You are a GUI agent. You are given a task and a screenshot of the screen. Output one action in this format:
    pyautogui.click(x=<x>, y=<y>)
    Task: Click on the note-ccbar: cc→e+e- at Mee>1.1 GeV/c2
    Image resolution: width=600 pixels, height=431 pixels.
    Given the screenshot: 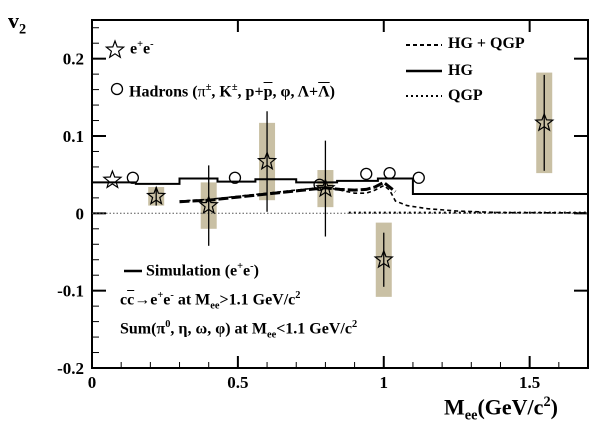 What is the action you would take?
    pyautogui.click(x=210, y=301)
    